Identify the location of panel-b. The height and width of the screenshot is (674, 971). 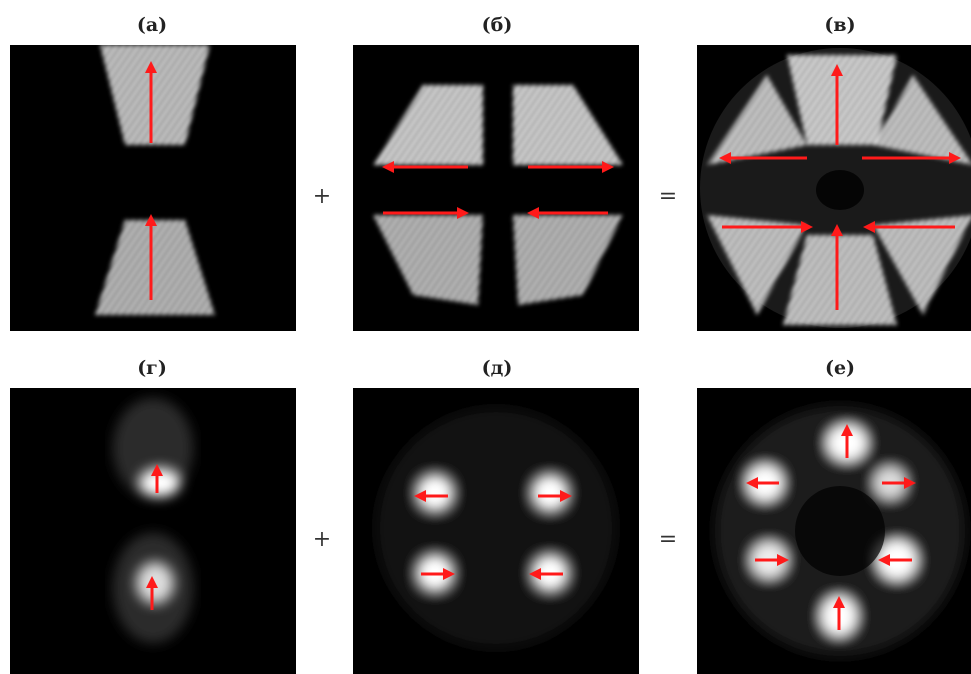
(496, 188).